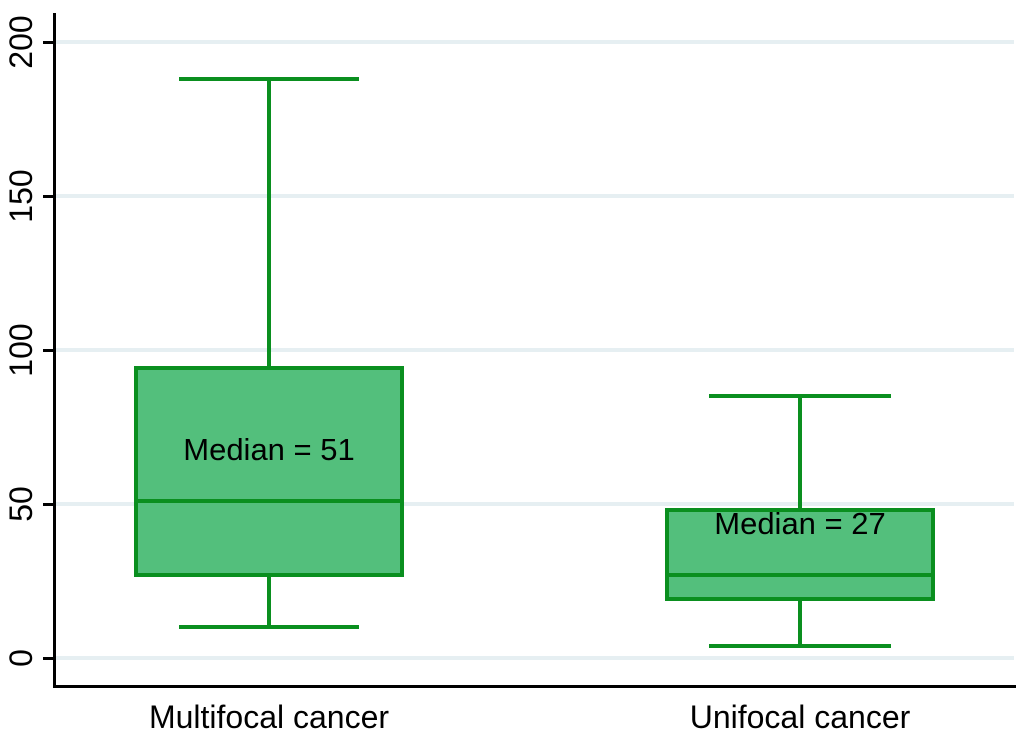 The image size is (1024, 737). I want to click on y-tick-label: 50, so click(21, 504).